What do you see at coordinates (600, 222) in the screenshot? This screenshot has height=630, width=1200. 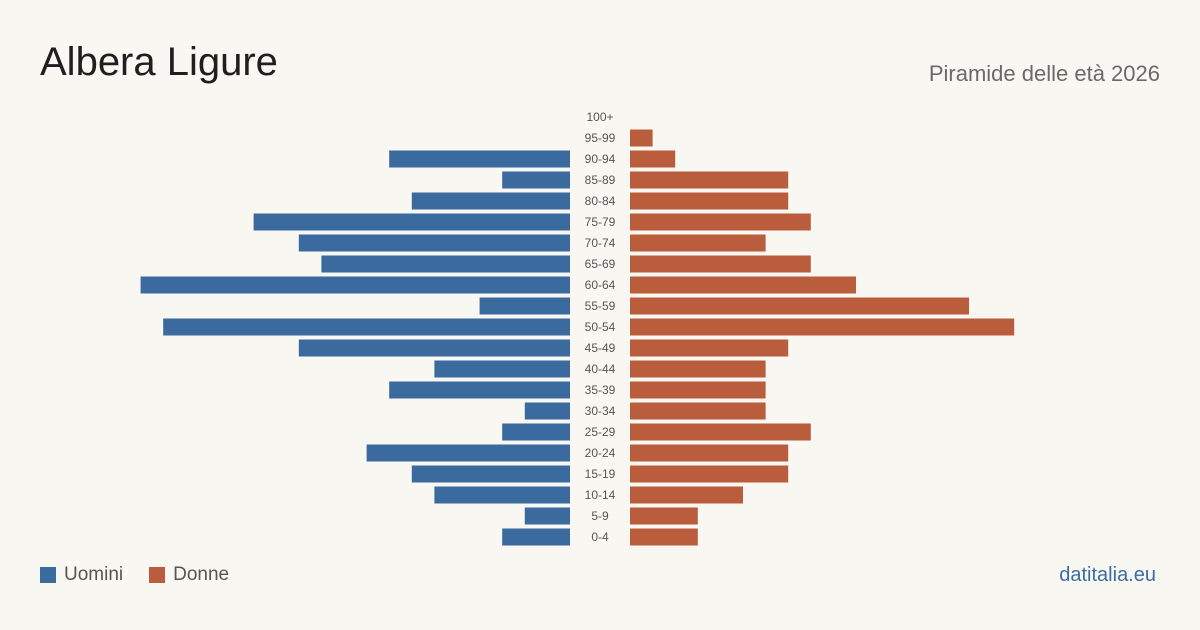 I see `age-label-75-79: 75-79` at bounding box center [600, 222].